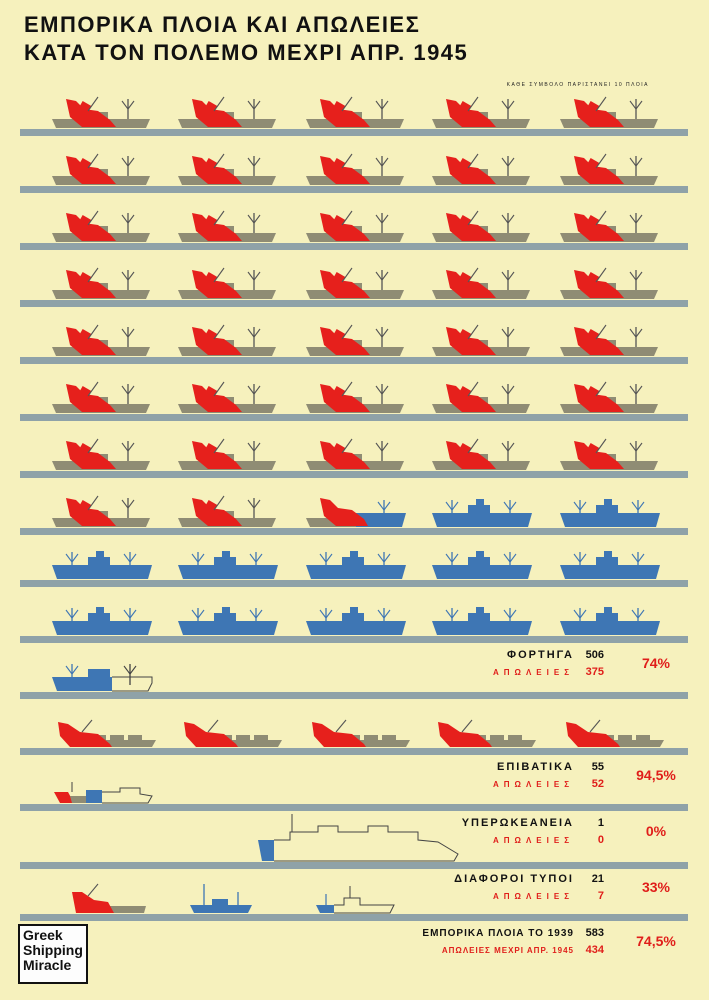 The image size is (709, 1000). I want to click on category-total: 506, so click(595, 655).